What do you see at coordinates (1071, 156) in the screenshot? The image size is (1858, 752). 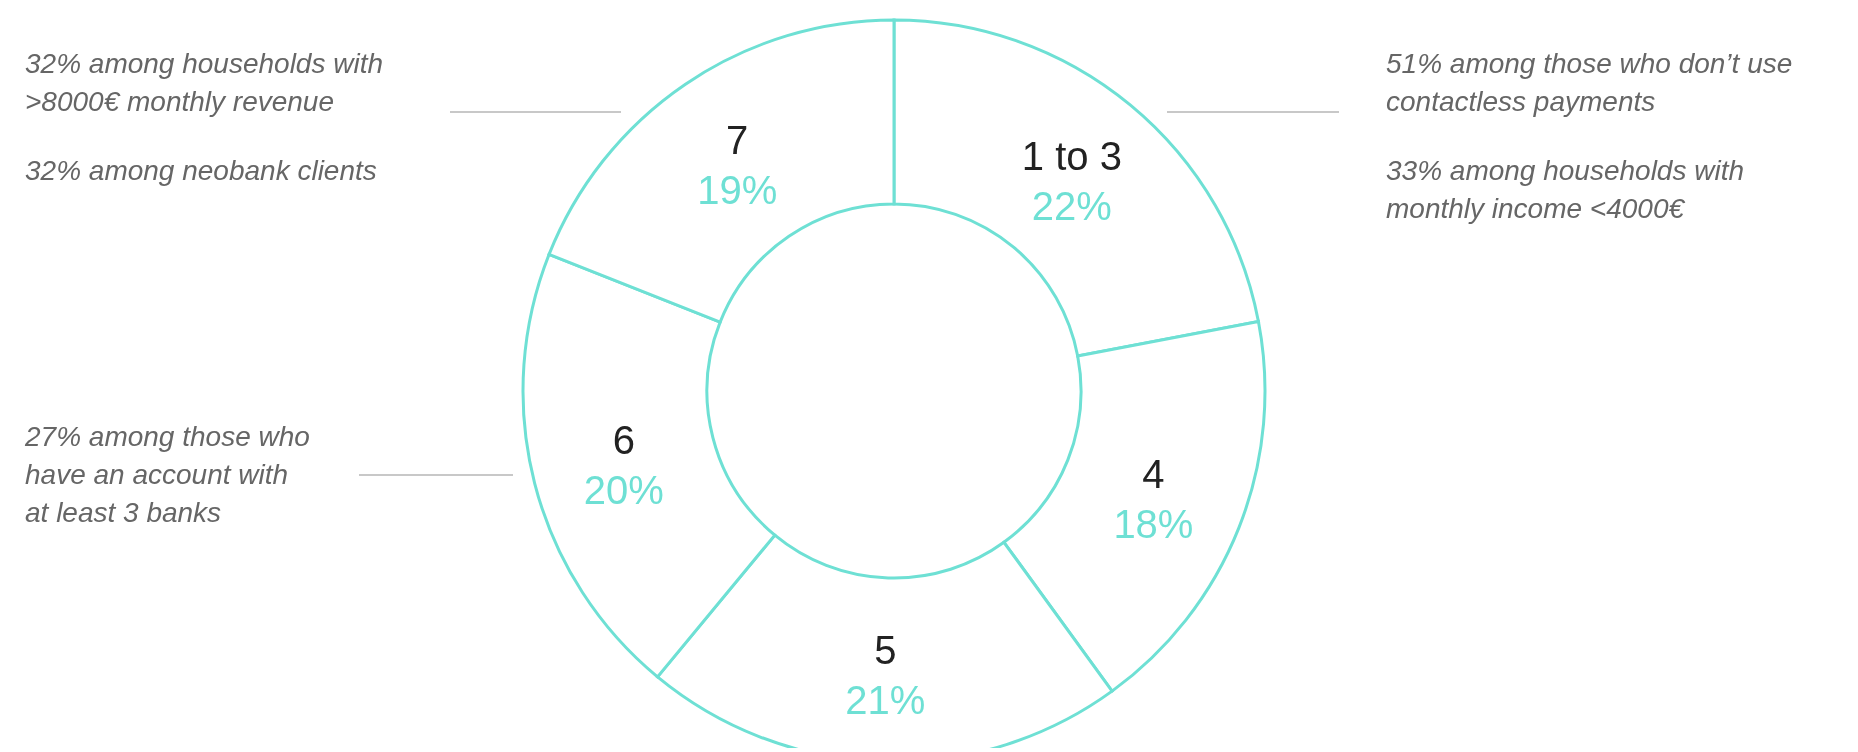 I see `slice-label: 1 to 3` at bounding box center [1071, 156].